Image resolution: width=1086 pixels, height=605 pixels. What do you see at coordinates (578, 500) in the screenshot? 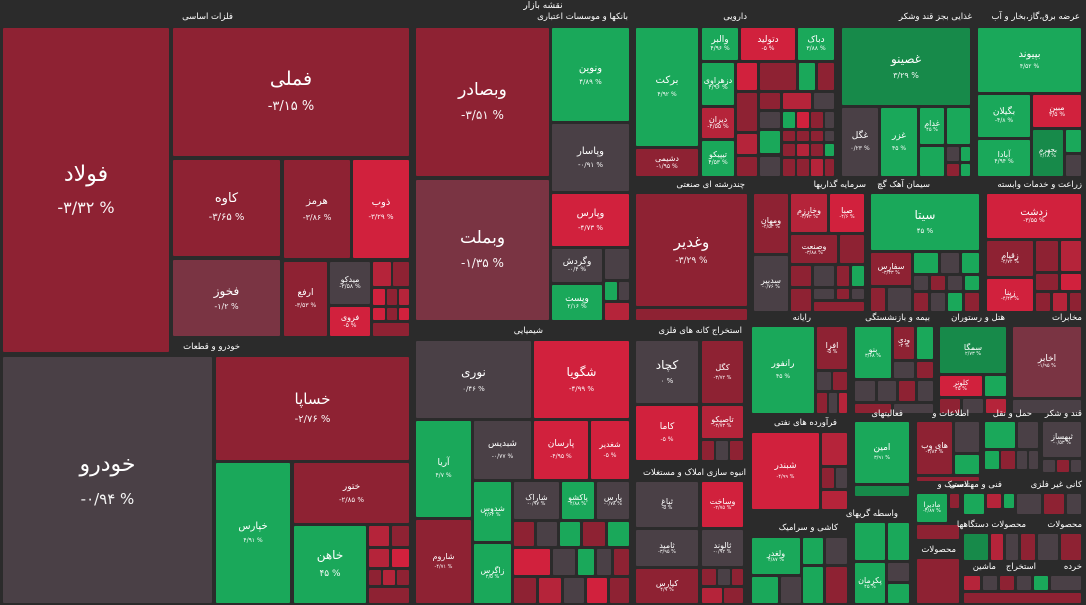
I see `tile-pakhsho: پاکشو ۴/۸۸ %` at bounding box center [578, 500].